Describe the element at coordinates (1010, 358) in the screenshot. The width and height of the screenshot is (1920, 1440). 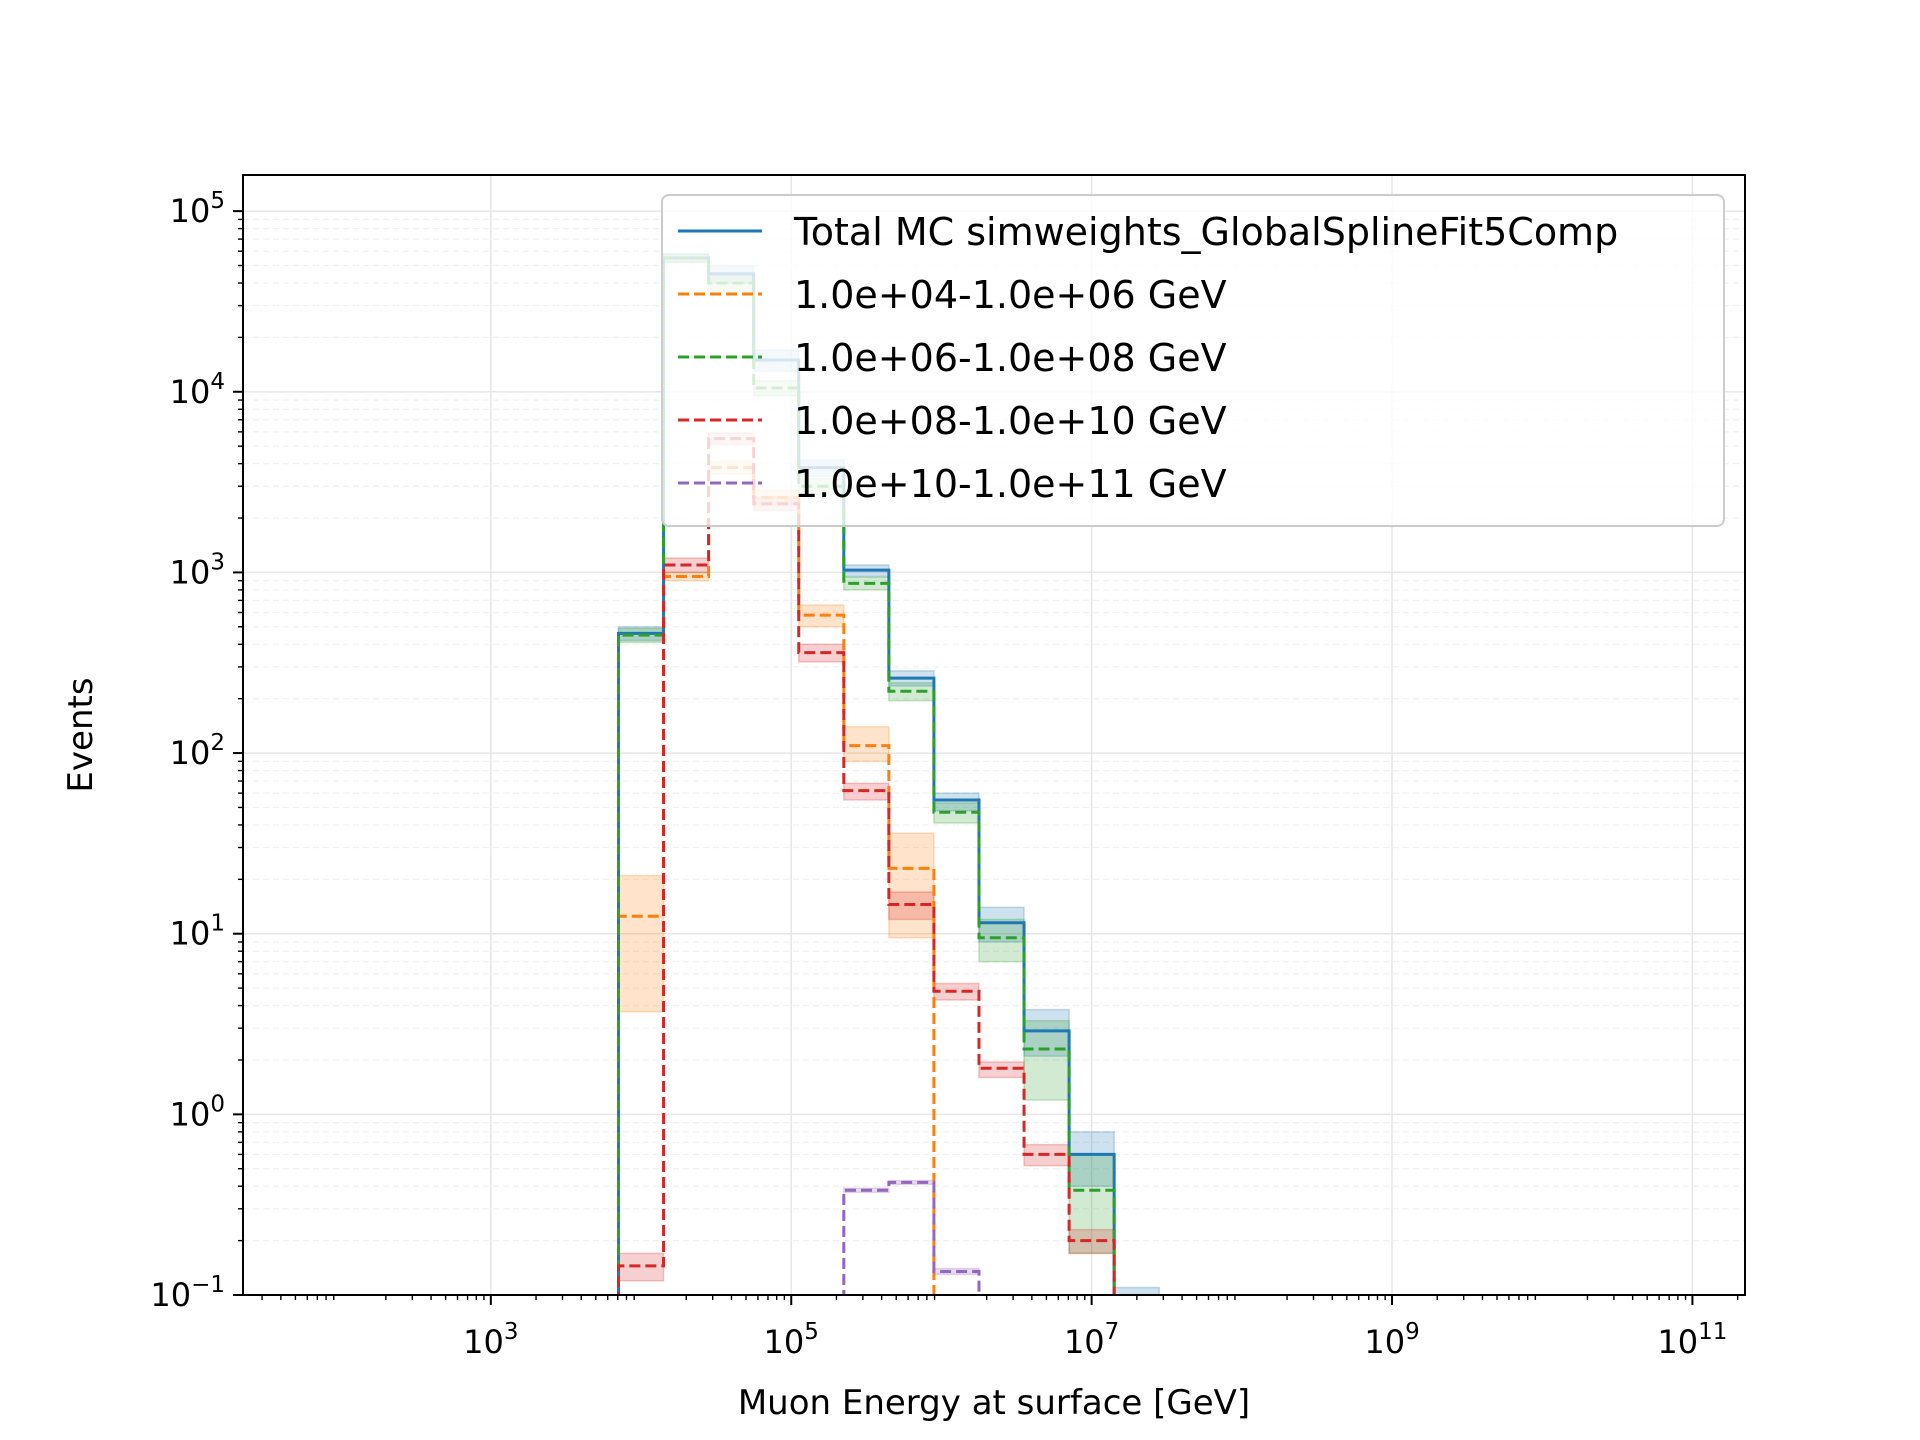
I see `legend-label: 1.0e+06-1.0e+08 GeV` at that location.